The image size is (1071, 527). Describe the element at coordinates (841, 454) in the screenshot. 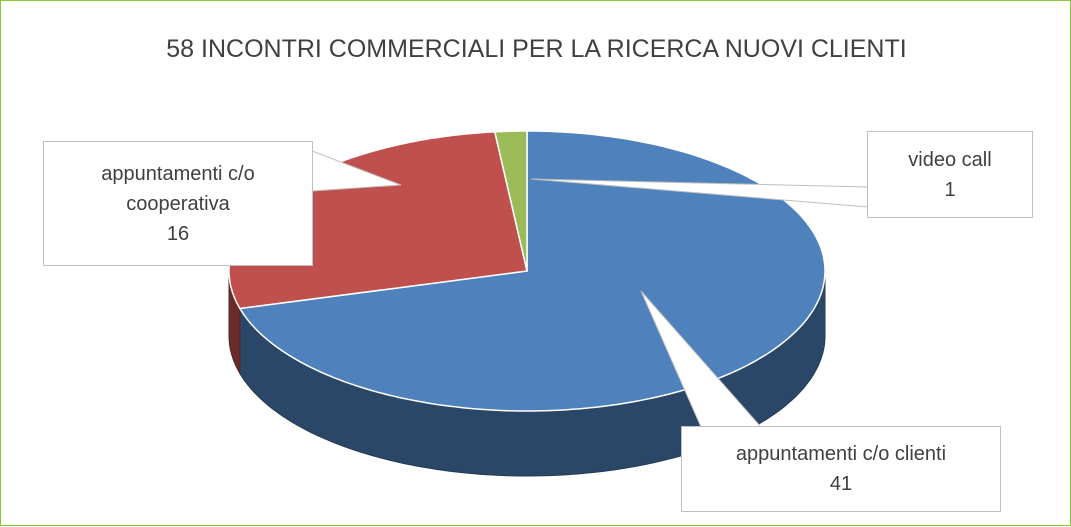

I see `label-name: appuntamenti c/o clienti` at that location.